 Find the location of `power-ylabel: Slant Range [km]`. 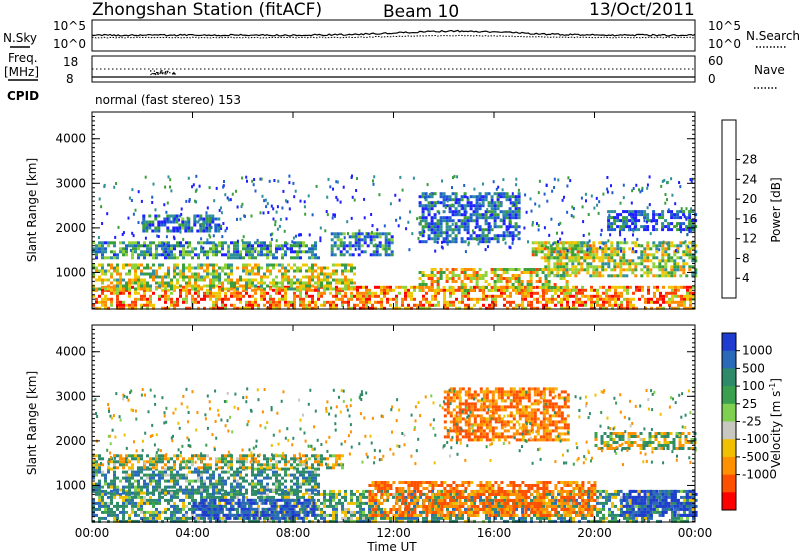

power-ylabel: Slant Range [km] is located at coordinates (32, 210).